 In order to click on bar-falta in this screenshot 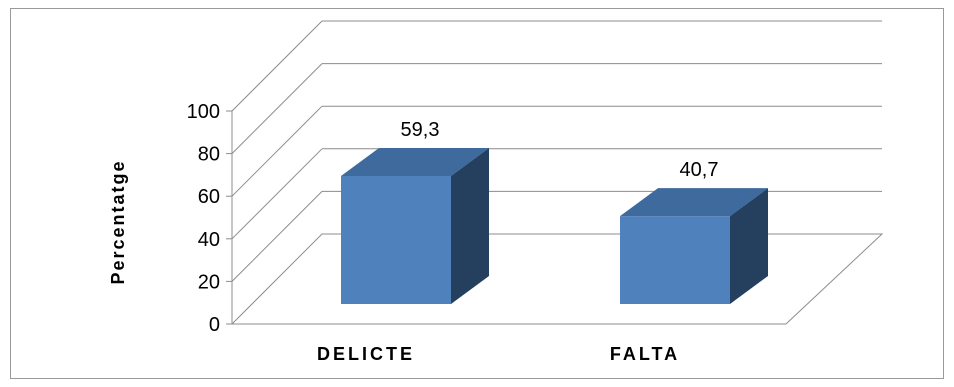, I will do `click(675, 260)`.